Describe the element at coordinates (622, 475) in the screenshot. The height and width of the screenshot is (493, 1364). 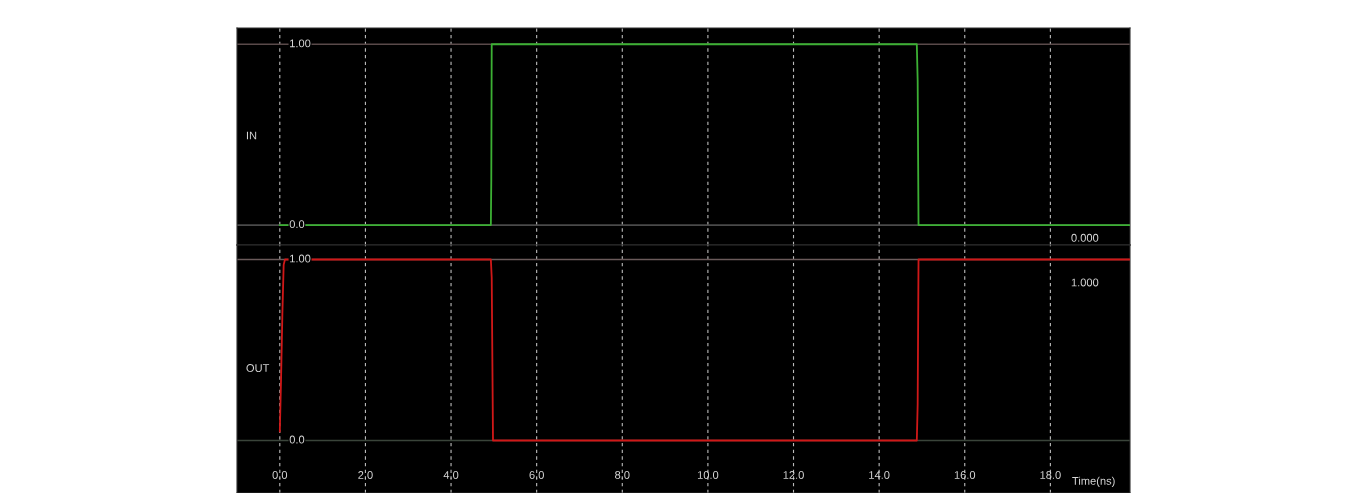
I see `x-tick-label: 8.0` at that location.